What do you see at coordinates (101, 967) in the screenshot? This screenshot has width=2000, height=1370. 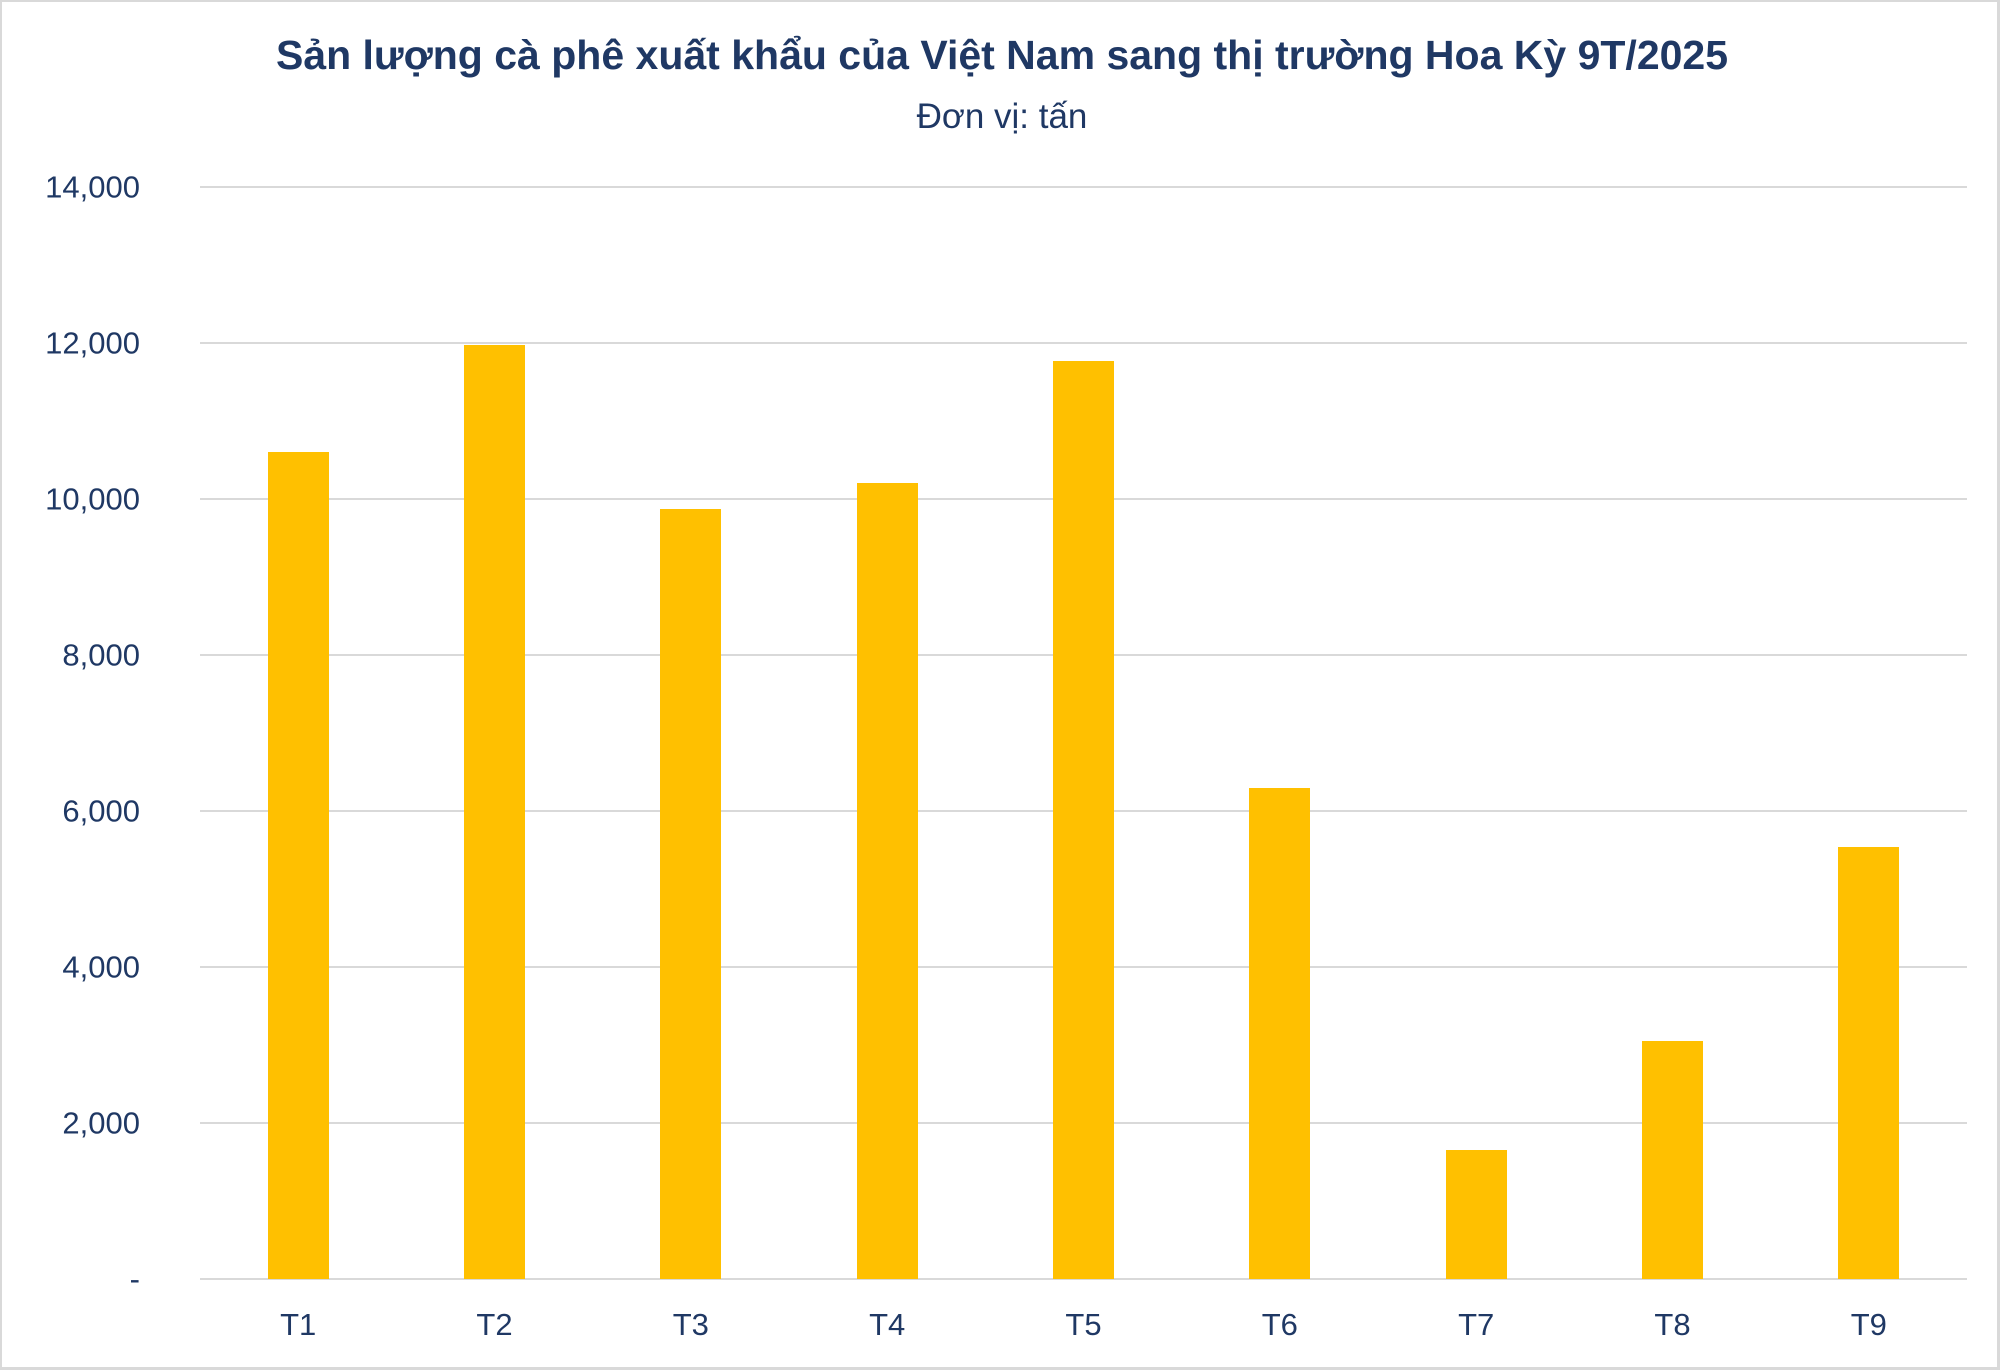 I see `y-tick-label: 4,000` at bounding box center [101, 967].